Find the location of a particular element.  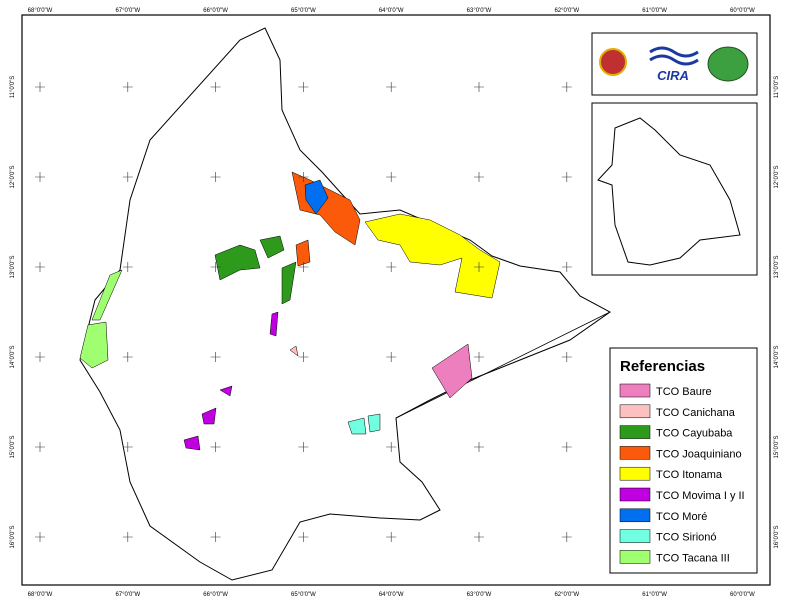

river-line is located at coordinates (503, 365).